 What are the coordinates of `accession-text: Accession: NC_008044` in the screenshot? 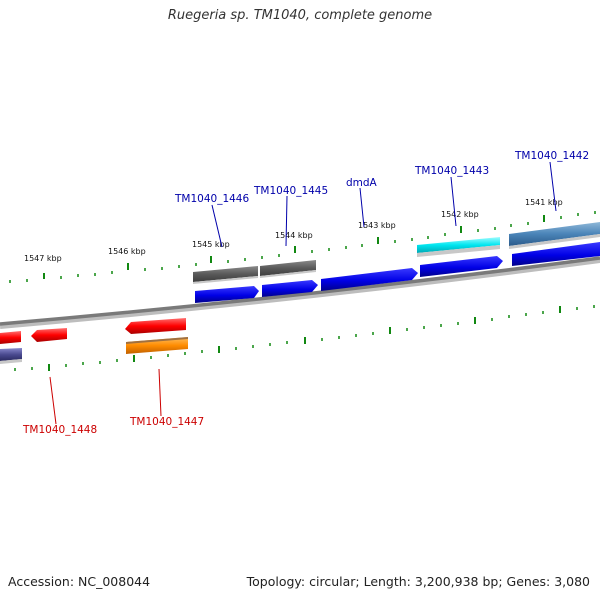 It's located at (79, 581).